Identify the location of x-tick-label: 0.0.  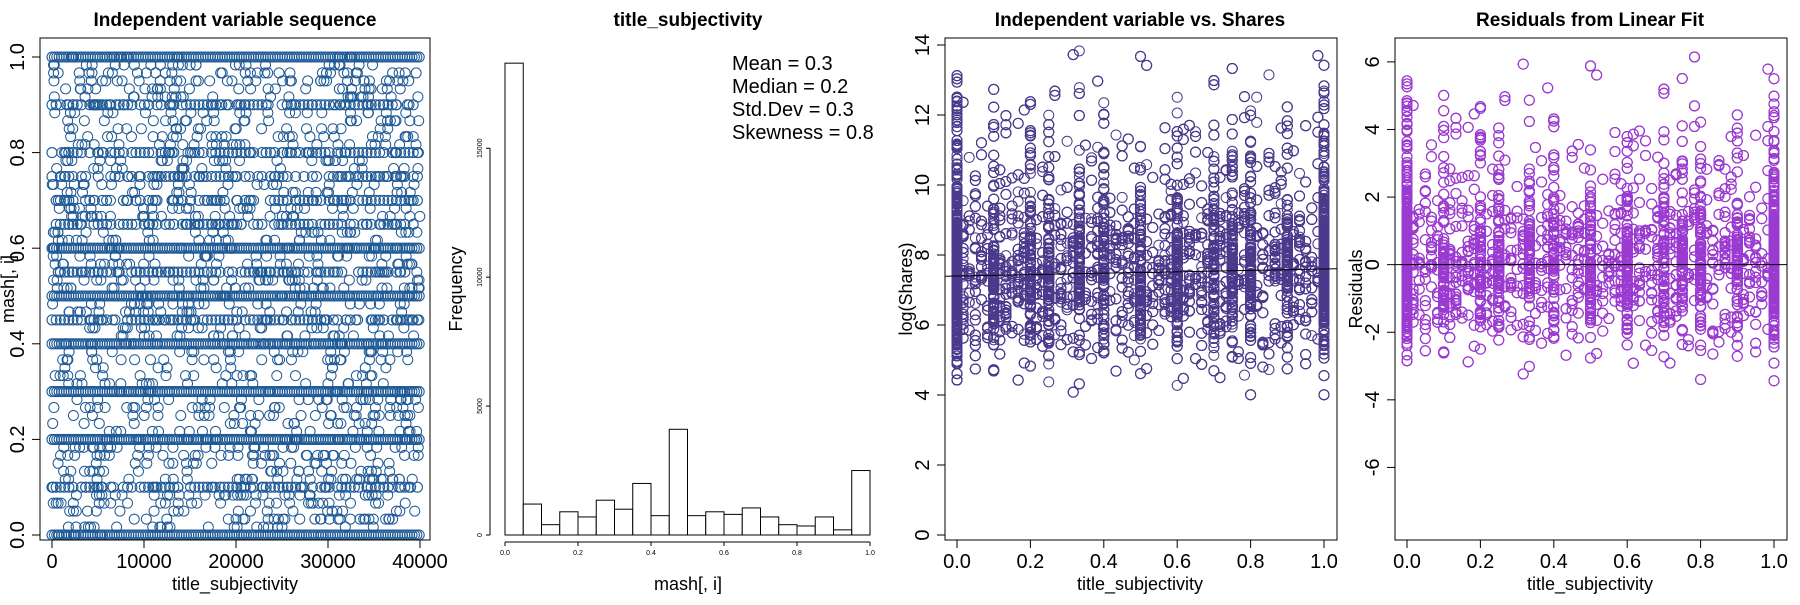
(505, 553).